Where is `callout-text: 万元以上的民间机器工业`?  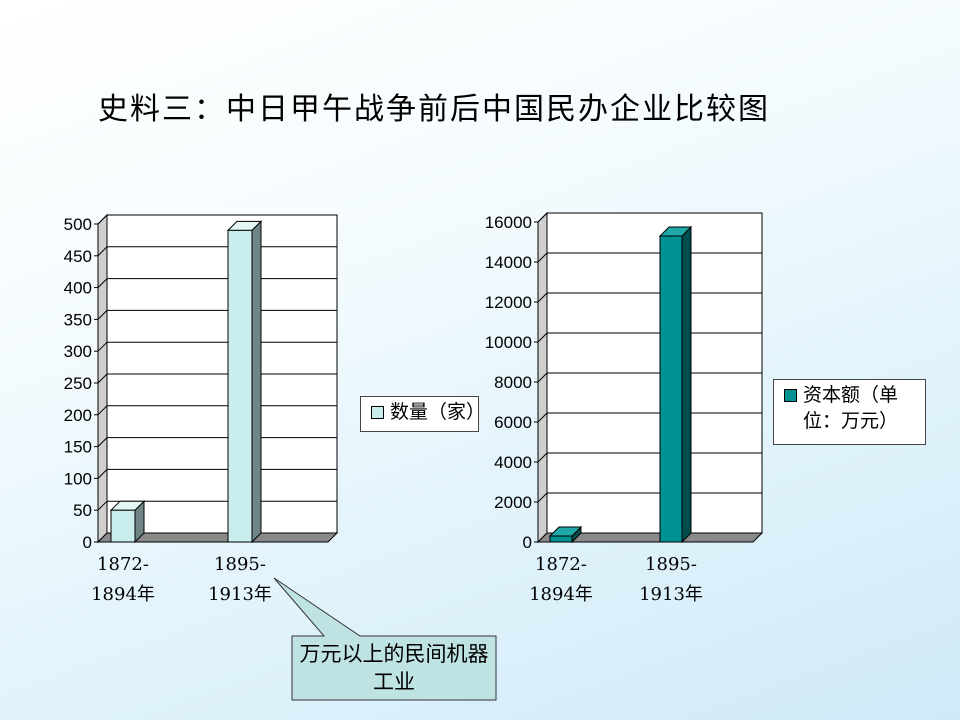 callout-text: 万元以上的民间机器工业 is located at coordinates (394, 668).